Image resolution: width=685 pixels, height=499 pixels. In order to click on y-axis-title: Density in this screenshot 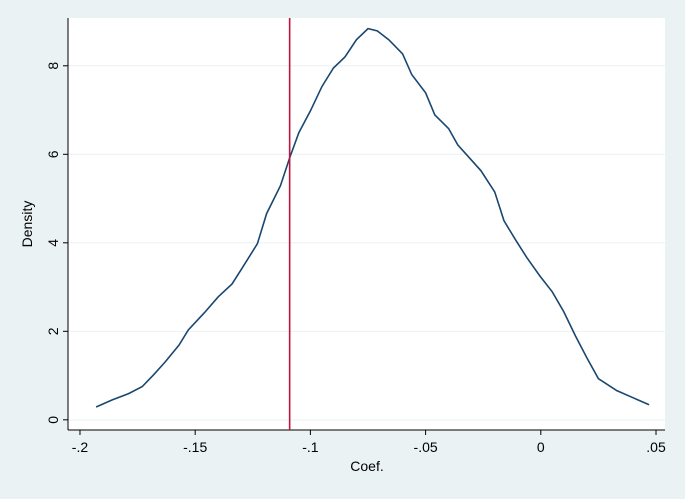, I will do `click(27, 224)`.